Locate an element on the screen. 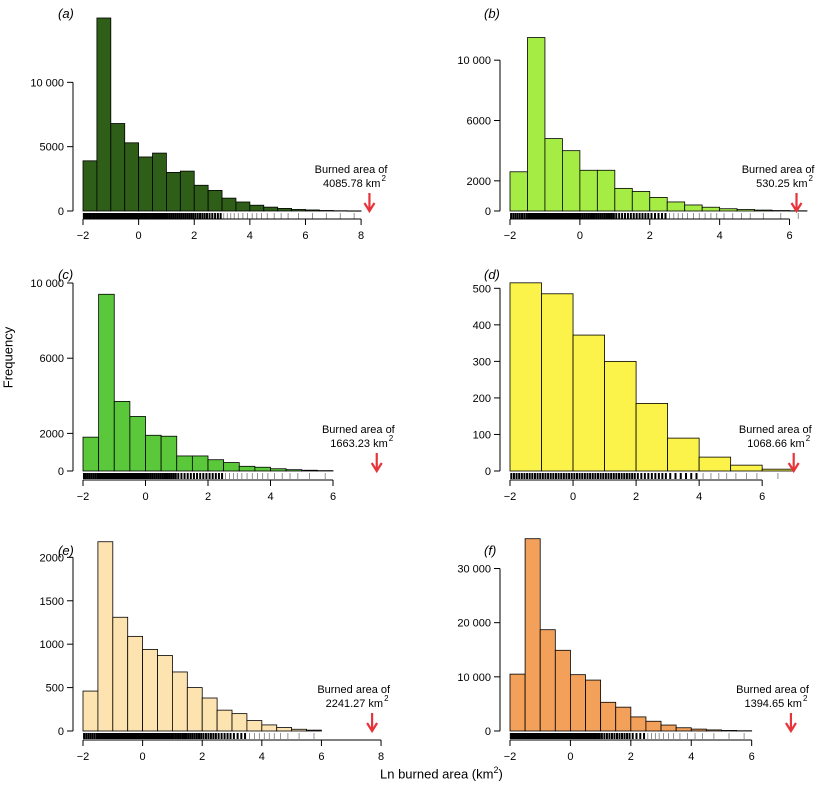 The width and height of the screenshot is (829, 789). y-tick-label: 5000 is located at coordinates (52, 148).